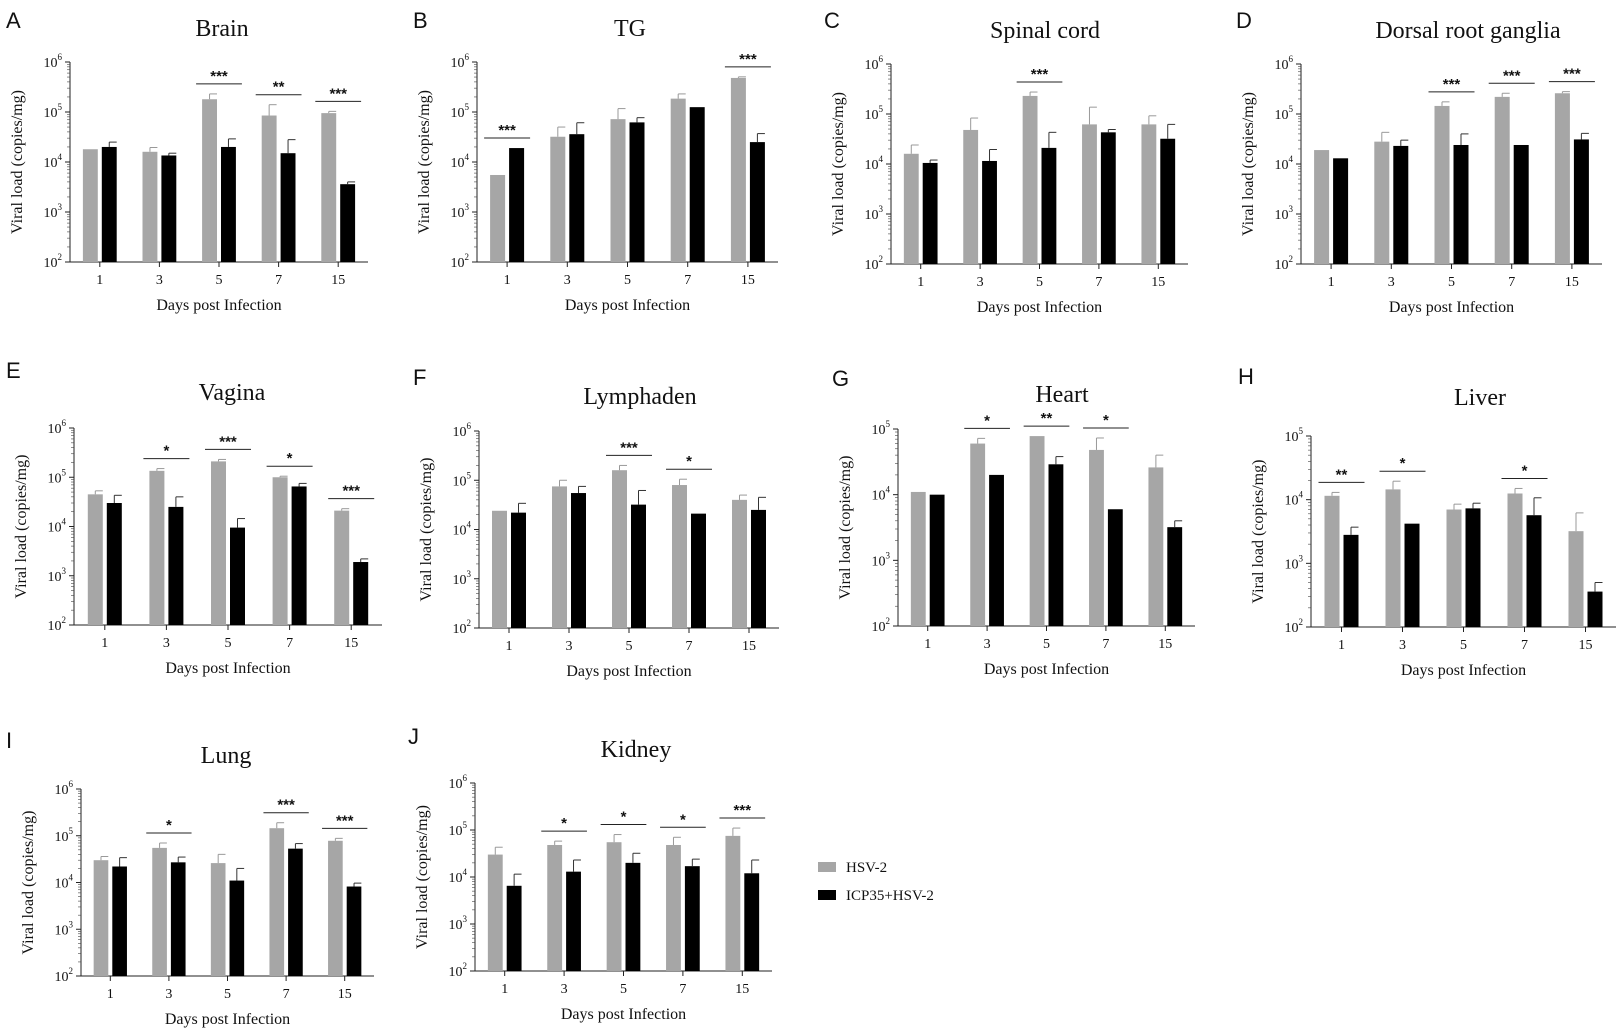 The height and width of the screenshot is (1035, 1621). What do you see at coordinates (13, 370) in the screenshot?
I see `panel-letter: E` at bounding box center [13, 370].